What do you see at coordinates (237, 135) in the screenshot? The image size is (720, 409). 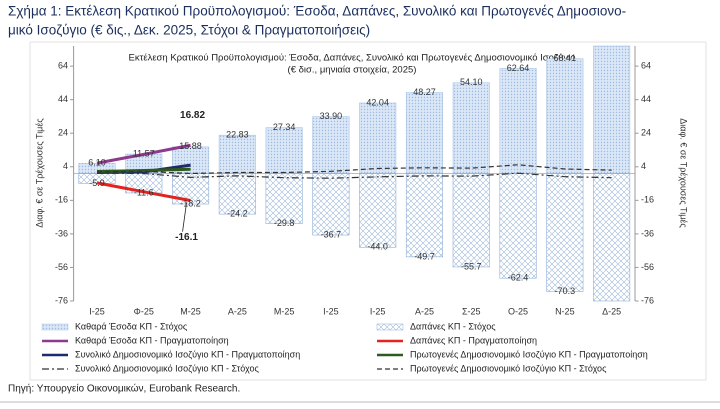 I see `data-label: 22.83` at bounding box center [237, 135].